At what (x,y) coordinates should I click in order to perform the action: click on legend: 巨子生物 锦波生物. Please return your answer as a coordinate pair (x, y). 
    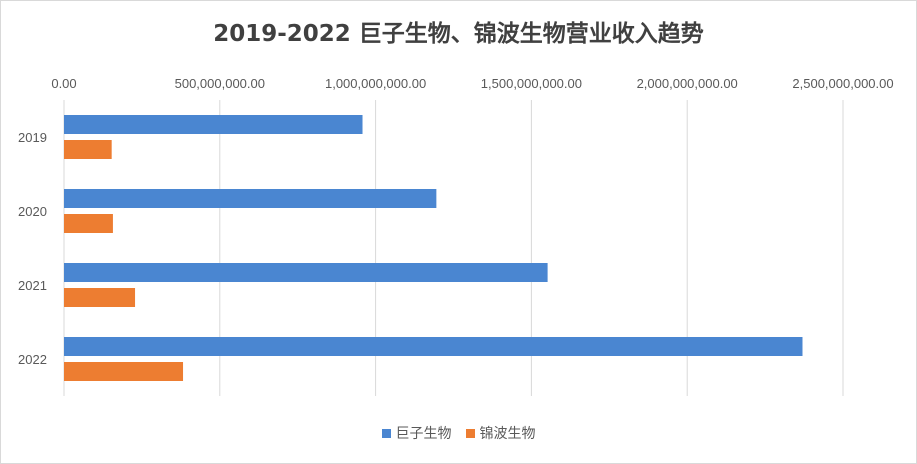
    Looking at the image, I should click on (458, 433).